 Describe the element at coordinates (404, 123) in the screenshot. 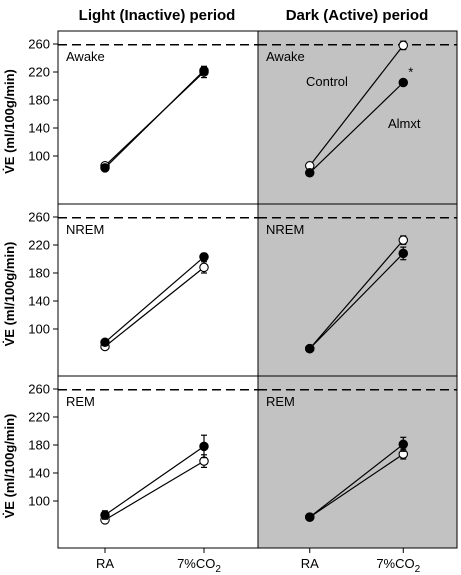

I see `series-label-almxt: Almxt` at that location.